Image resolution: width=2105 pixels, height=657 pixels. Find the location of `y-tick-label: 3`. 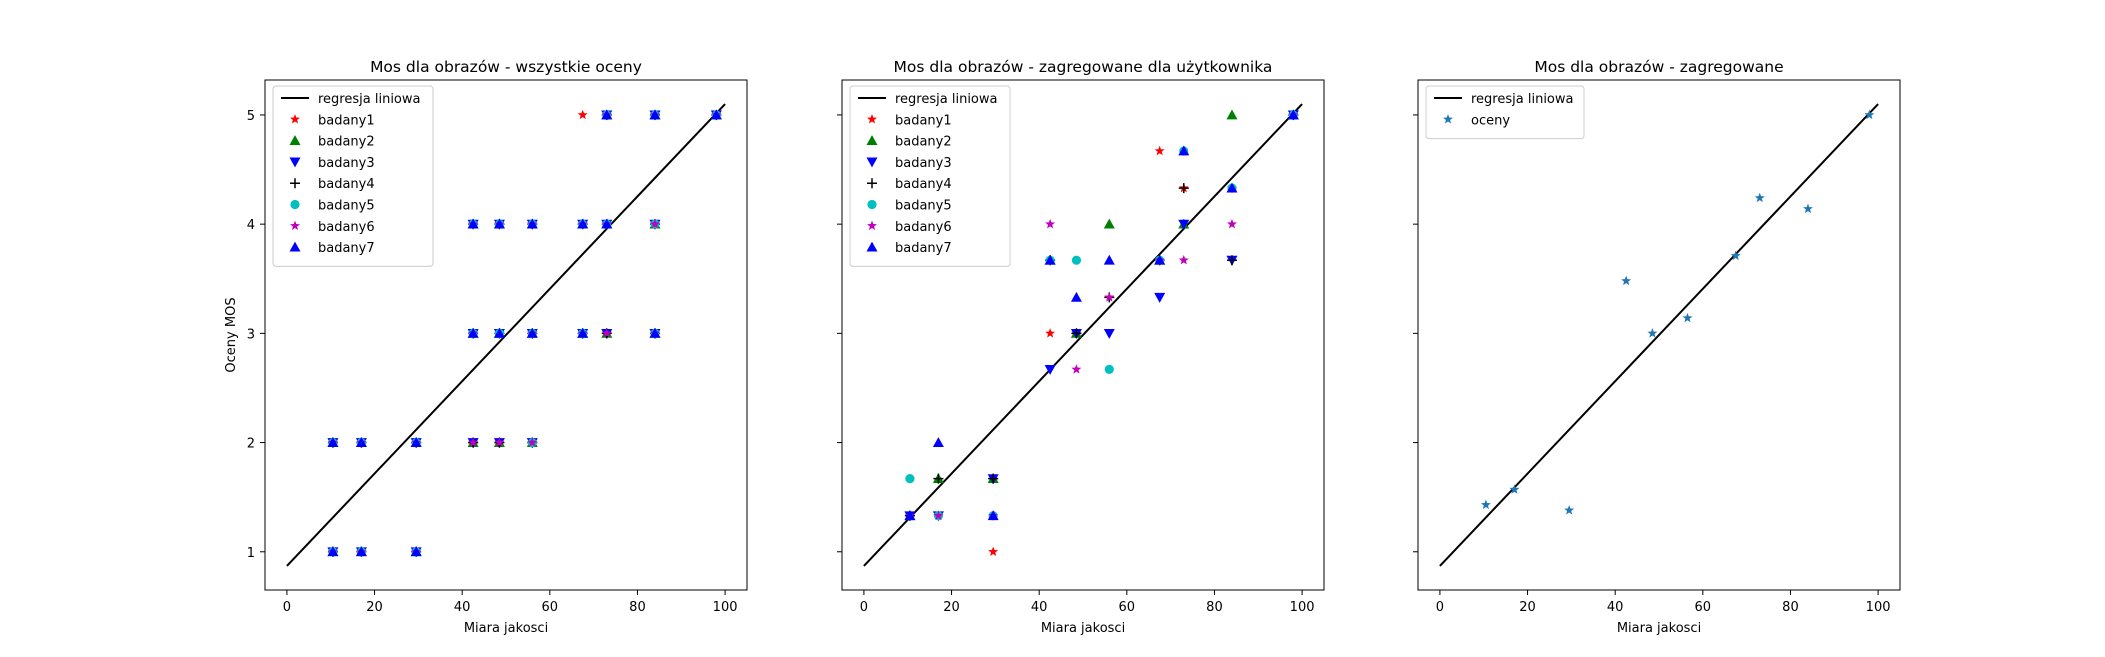

y-tick-label: 3 is located at coordinates (251, 334).